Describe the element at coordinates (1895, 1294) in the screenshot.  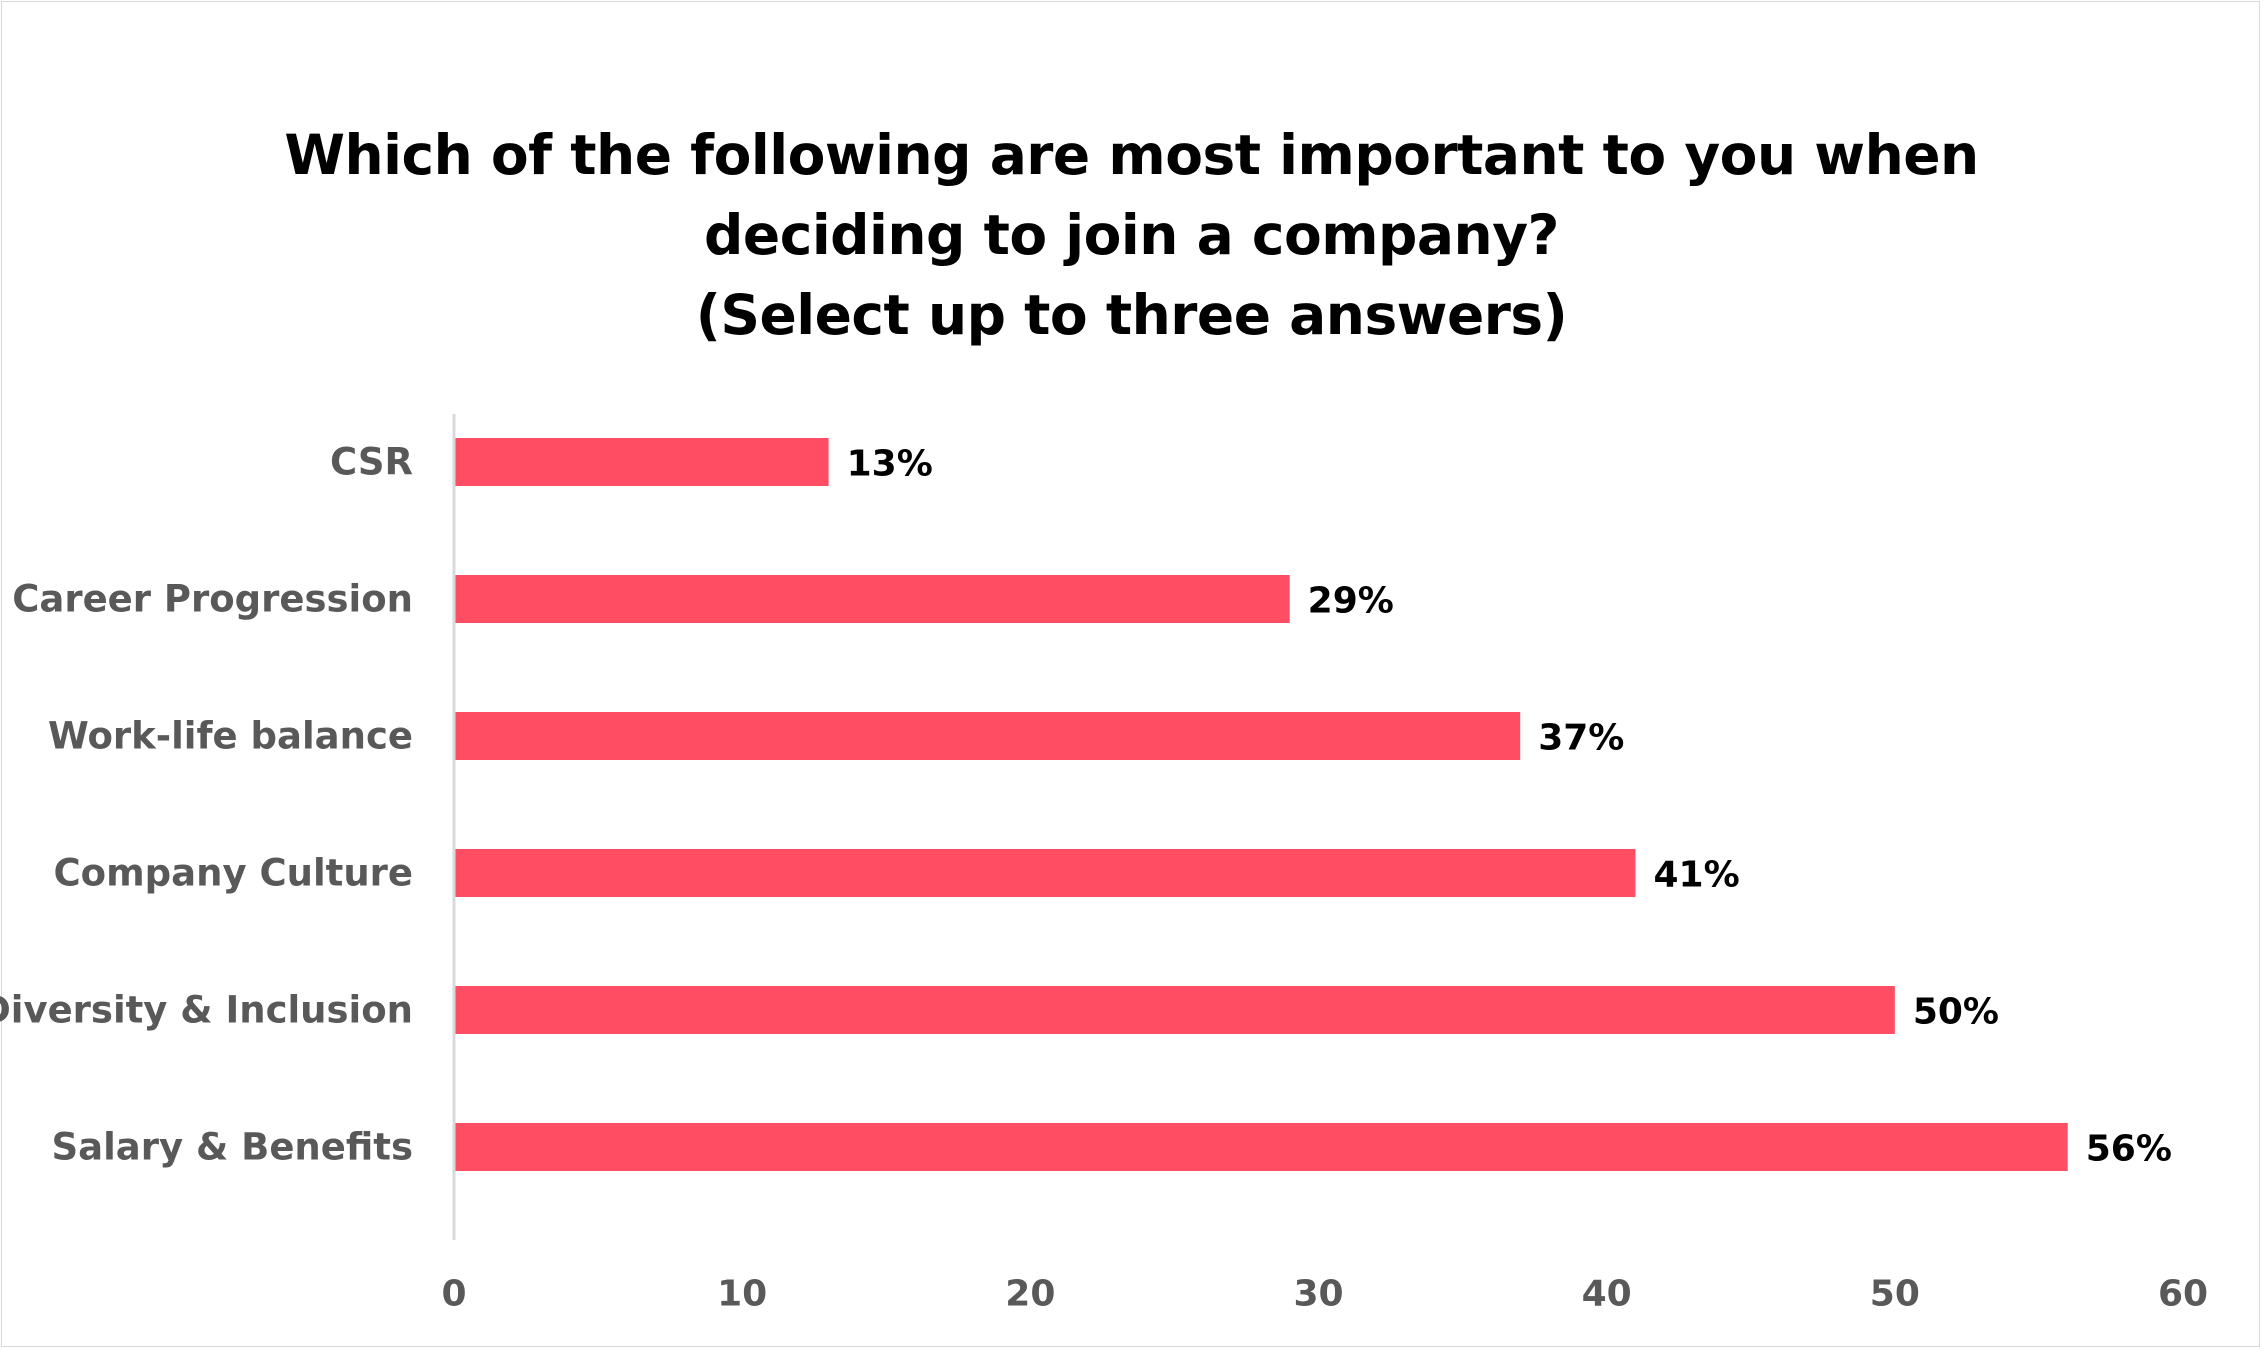
I see `x-tick-label-50: 50` at that location.